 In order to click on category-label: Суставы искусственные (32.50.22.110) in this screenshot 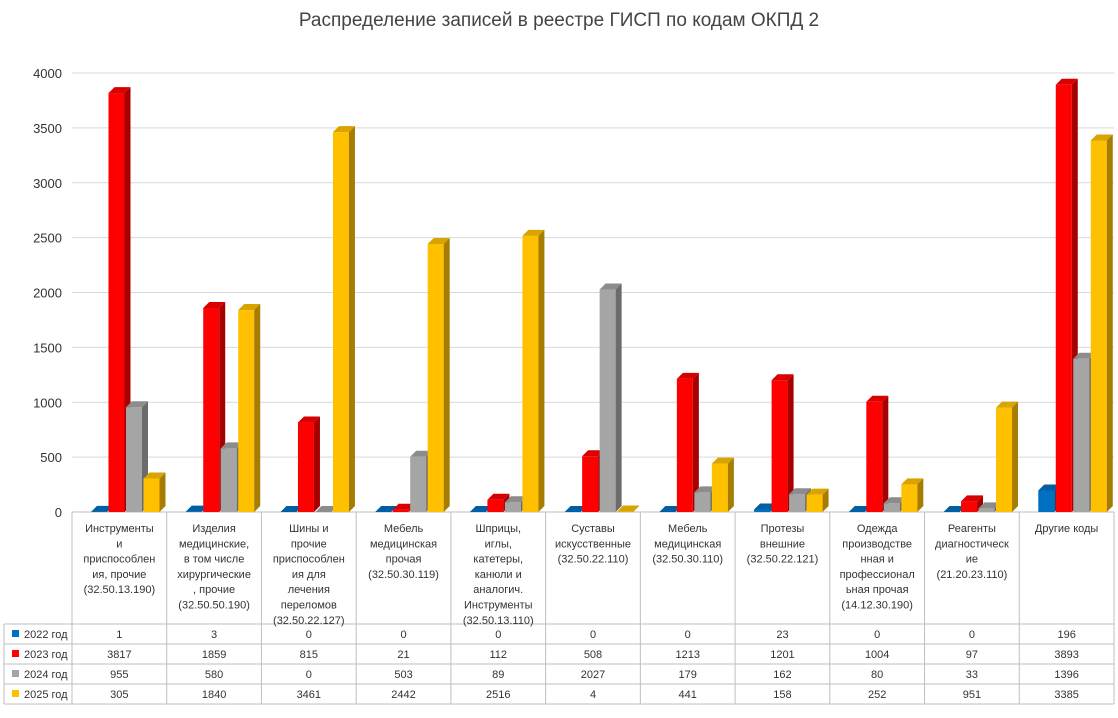, I will do `click(593, 544)`.